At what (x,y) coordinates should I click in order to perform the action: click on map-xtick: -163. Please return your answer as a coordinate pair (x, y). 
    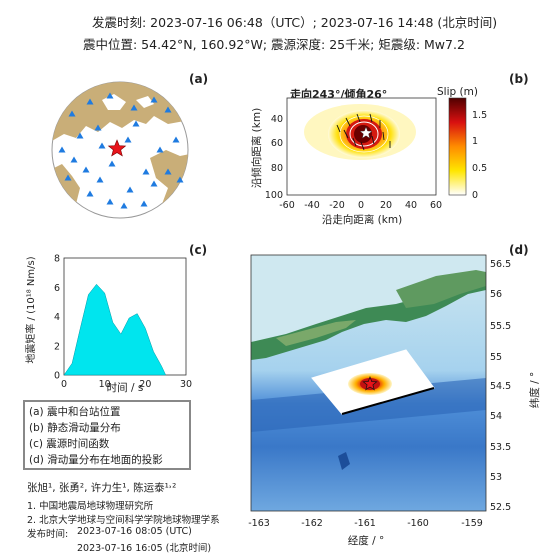
    Looking at the image, I should click on (259, 523).